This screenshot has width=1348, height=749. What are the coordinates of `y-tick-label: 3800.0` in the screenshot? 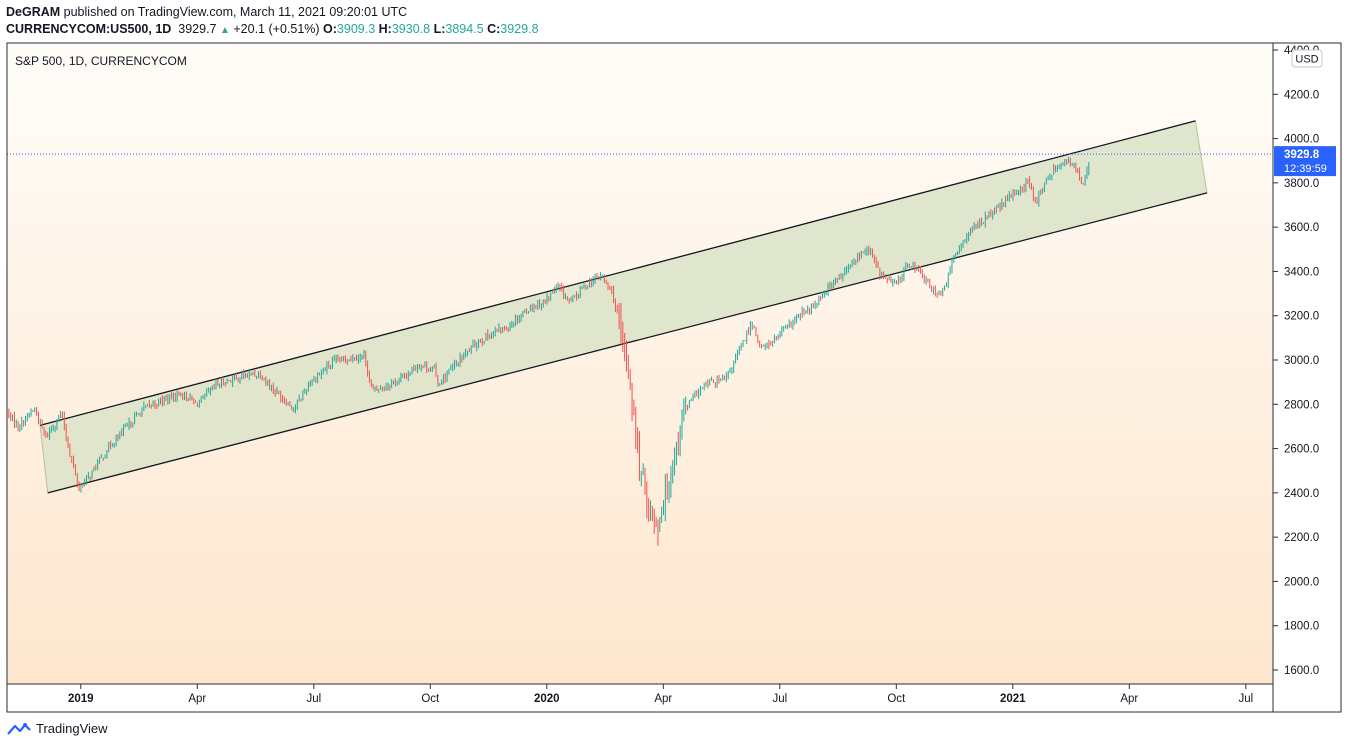 It's located at (1301, 184).